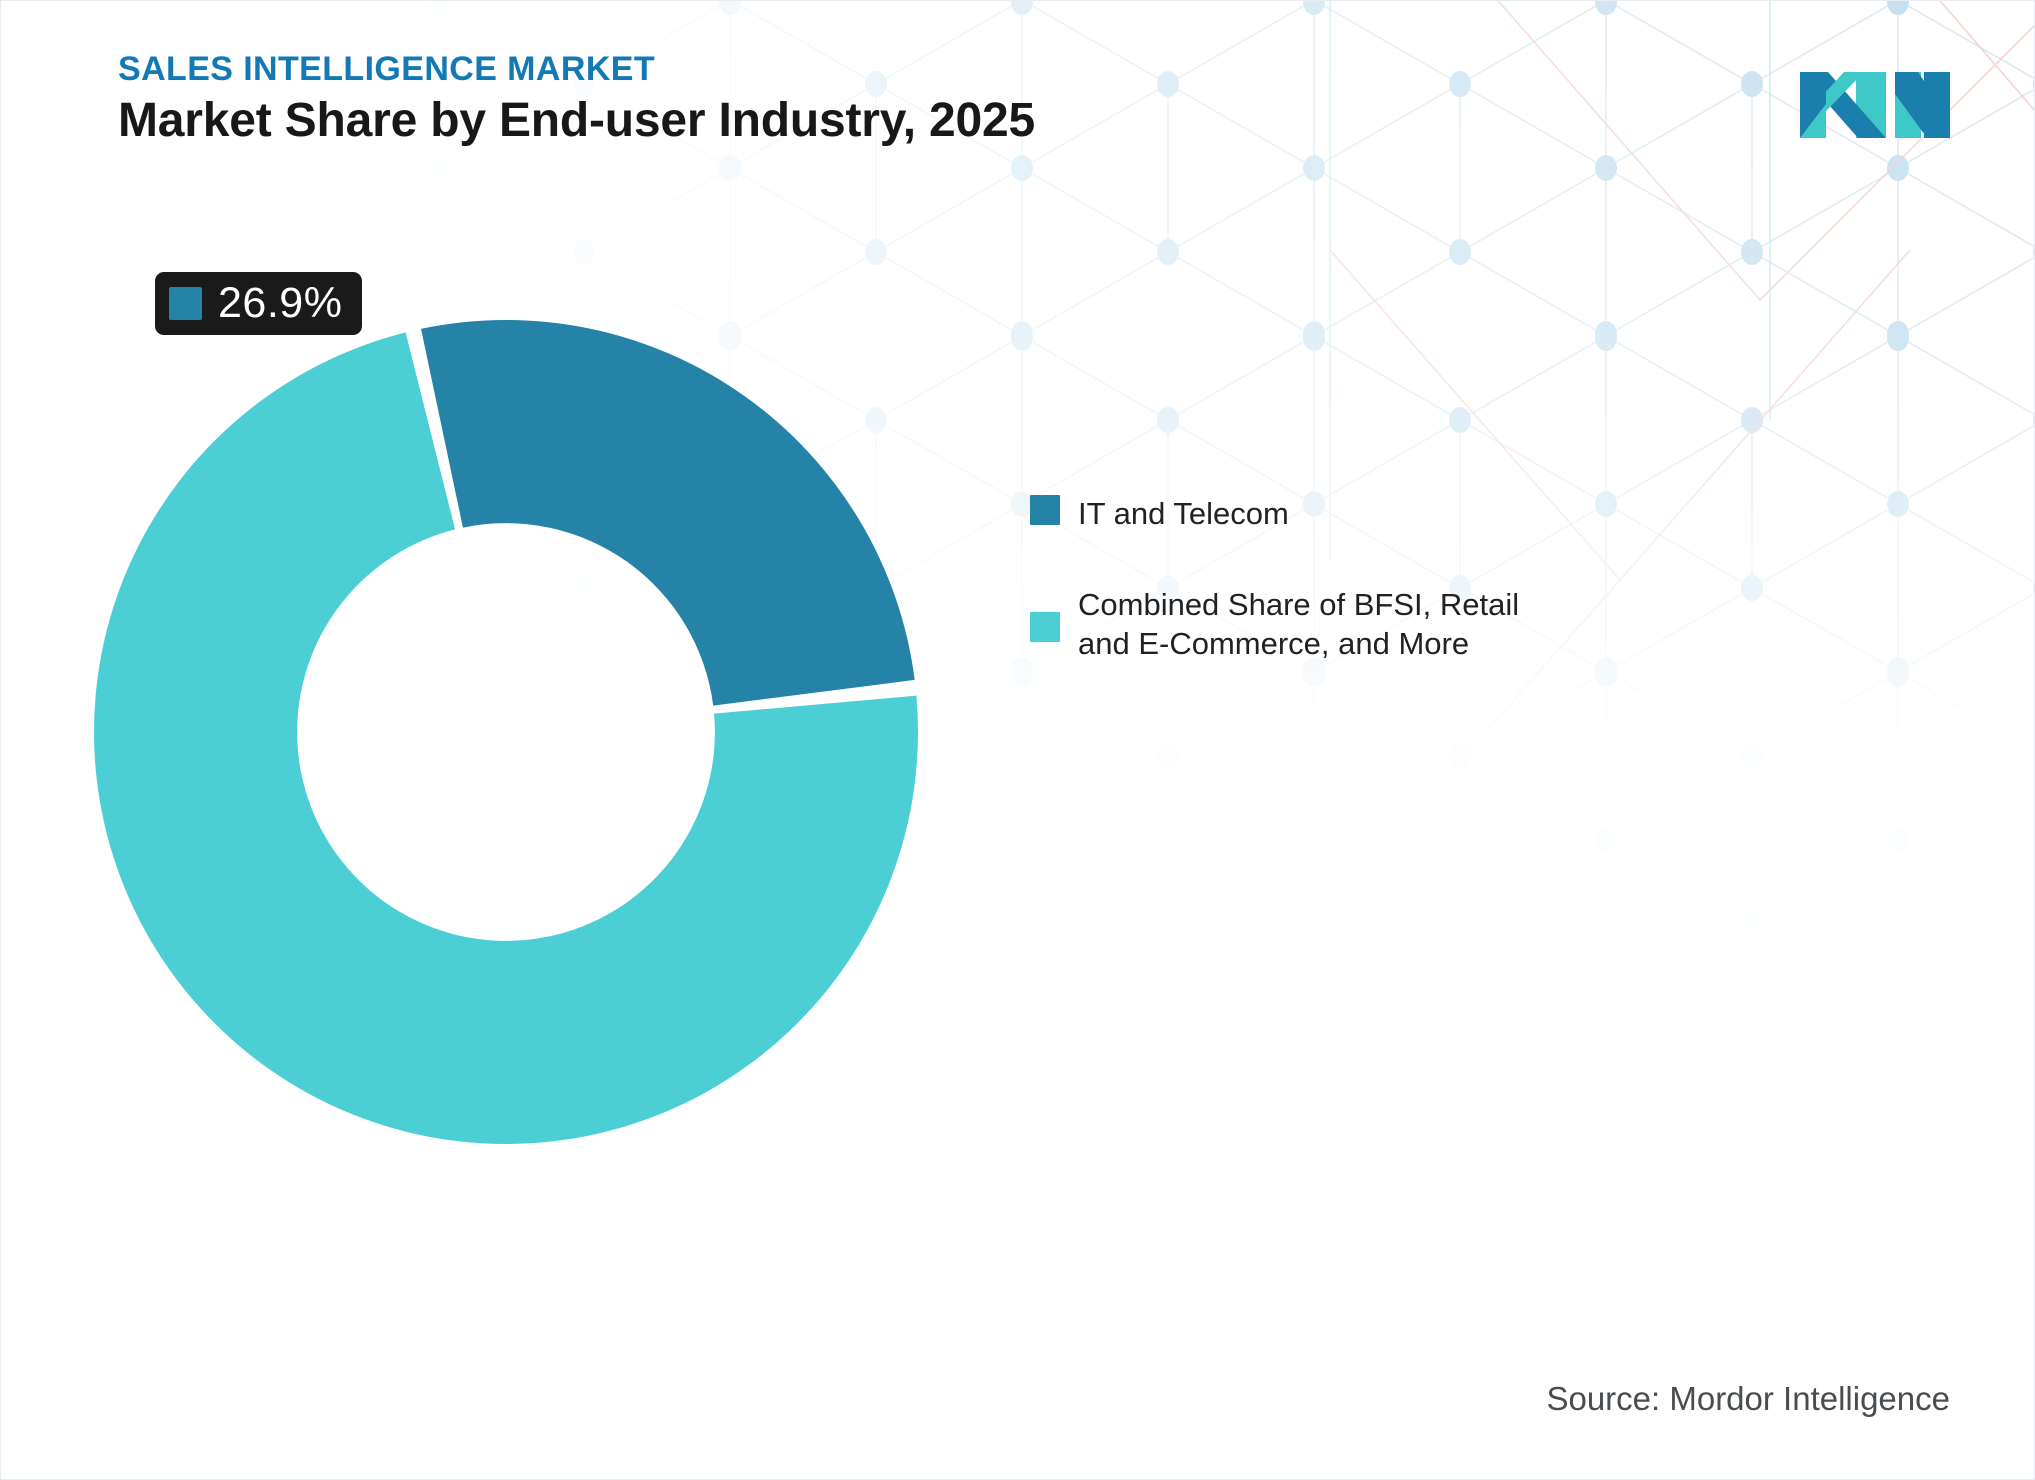 This screenshot has width=2035, height=1480. I want to click on tooltip-color-swatch, so click(185, 303).